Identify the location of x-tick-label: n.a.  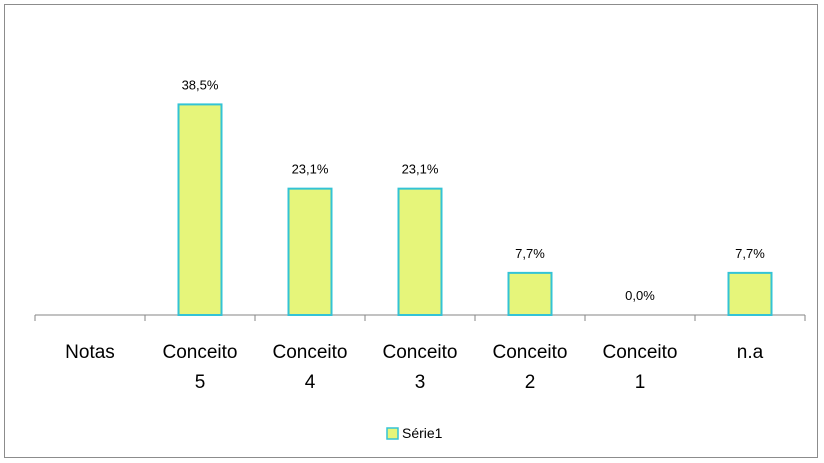
(750, 352).